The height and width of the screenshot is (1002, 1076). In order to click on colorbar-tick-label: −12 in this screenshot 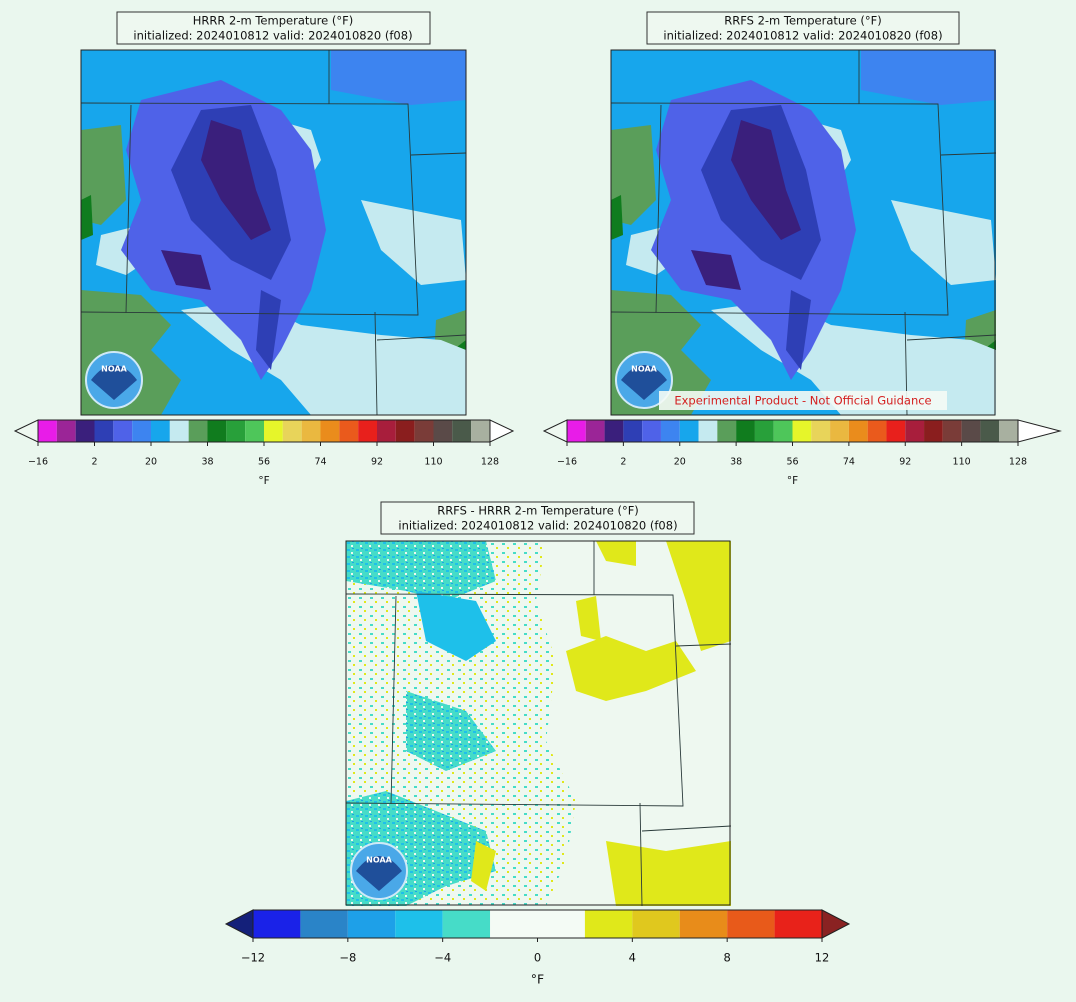, I will do `click(253, 958)`.